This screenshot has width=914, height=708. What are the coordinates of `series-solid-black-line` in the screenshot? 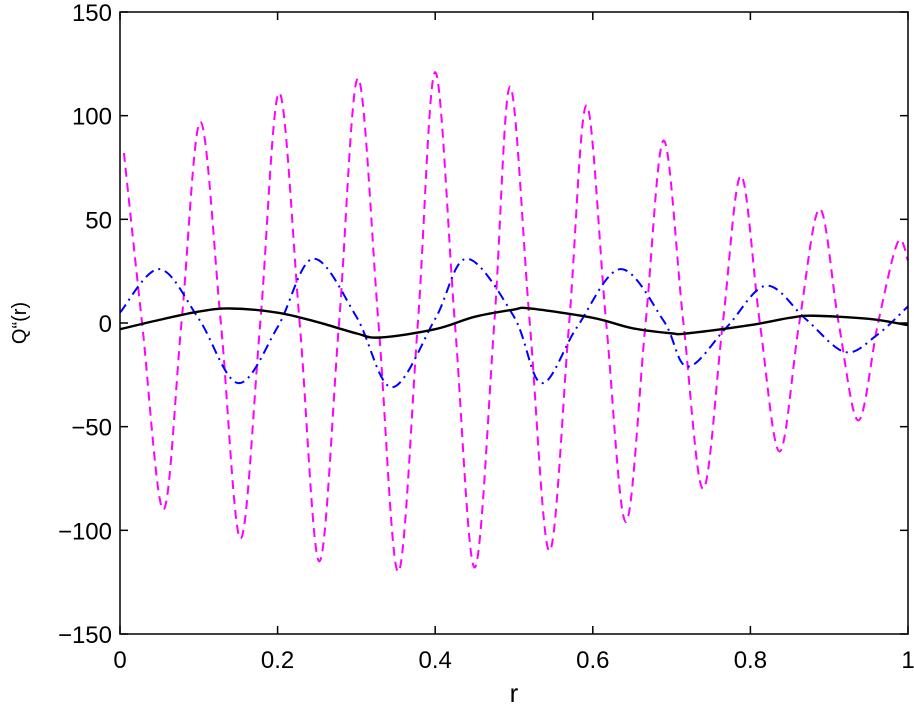 It's located at (514, 322).